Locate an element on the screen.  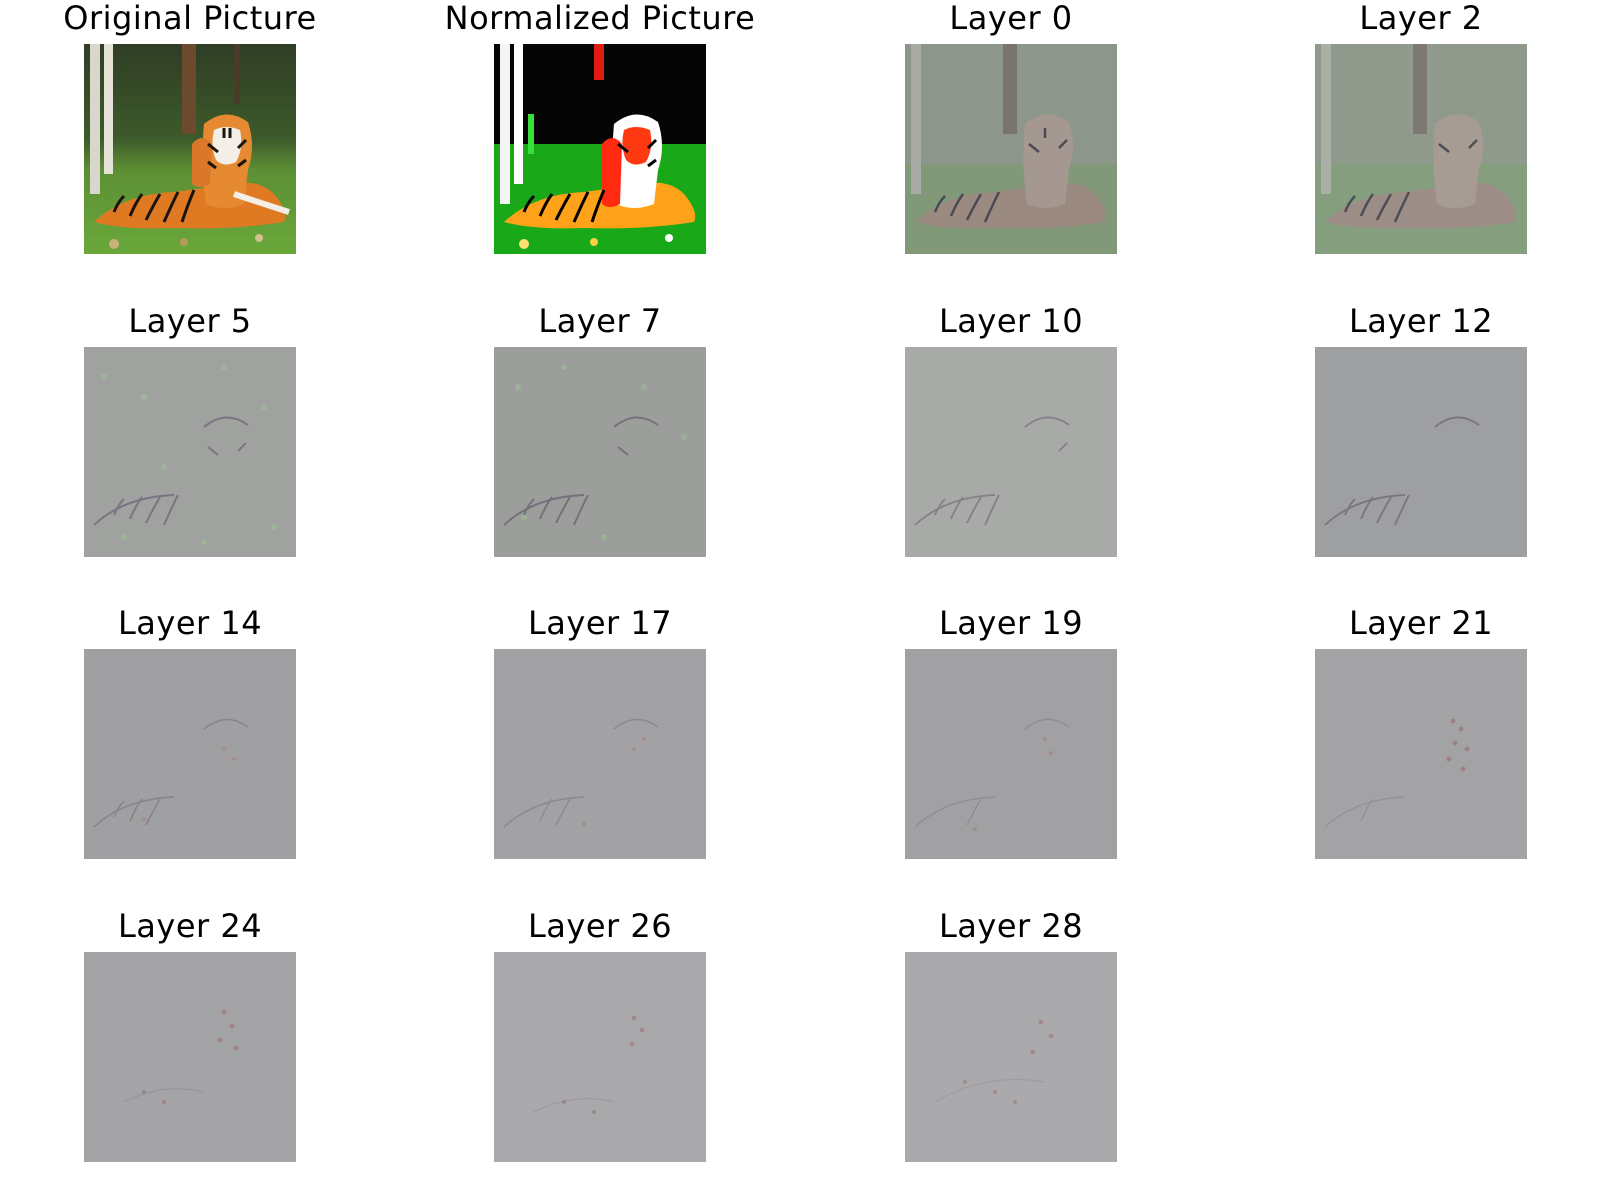
original-picture-image is located at coordinates (190, 149).